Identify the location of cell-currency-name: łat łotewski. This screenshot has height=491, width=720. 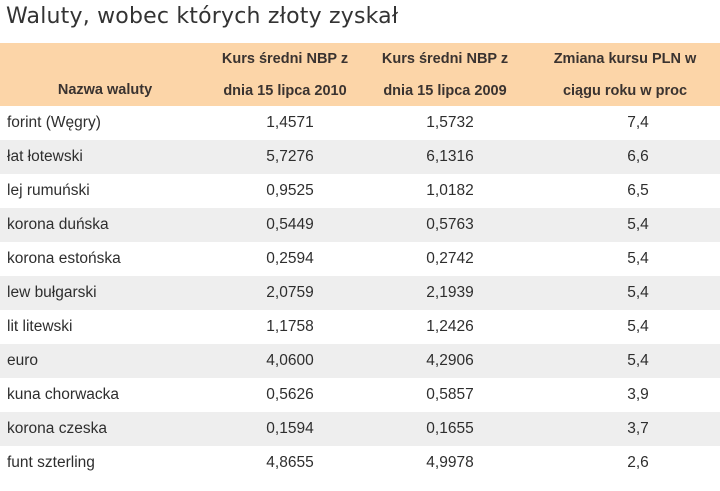
(45, 156).